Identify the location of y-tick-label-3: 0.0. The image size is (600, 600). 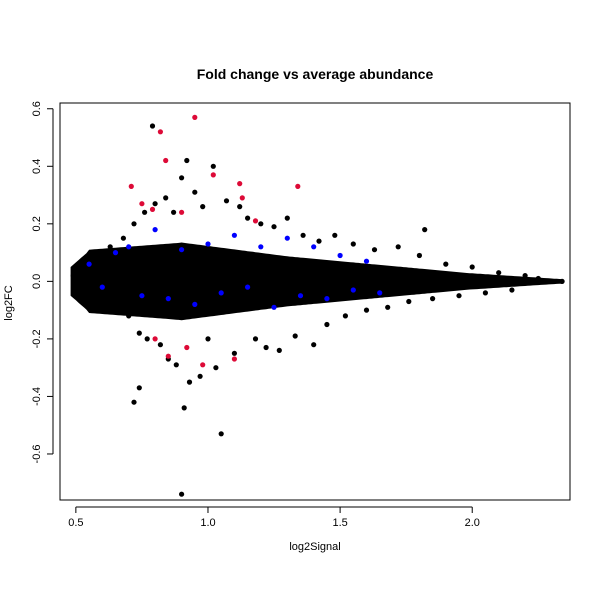
(37, 281).